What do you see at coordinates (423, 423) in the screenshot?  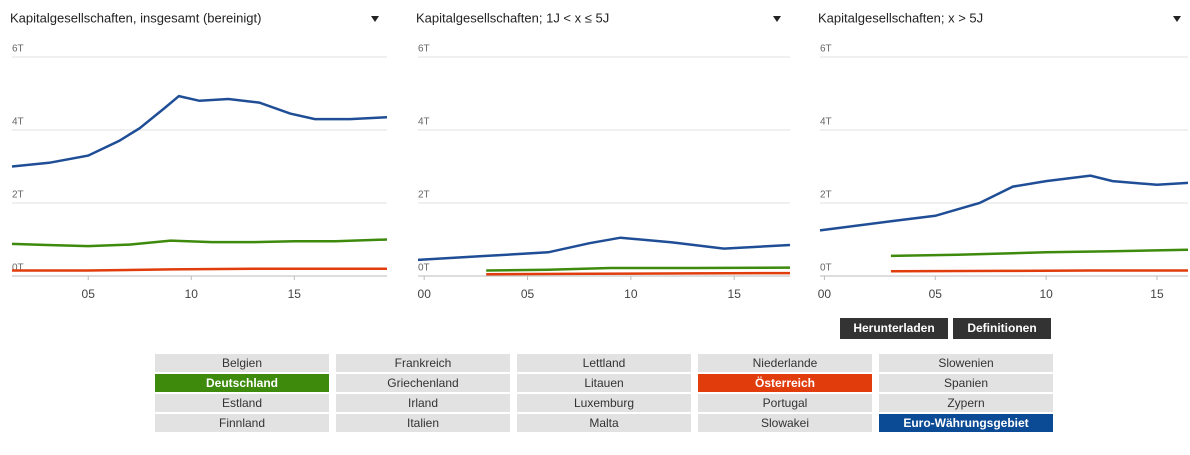 I see `country-button: Italien` at bounding box center [423, 423].